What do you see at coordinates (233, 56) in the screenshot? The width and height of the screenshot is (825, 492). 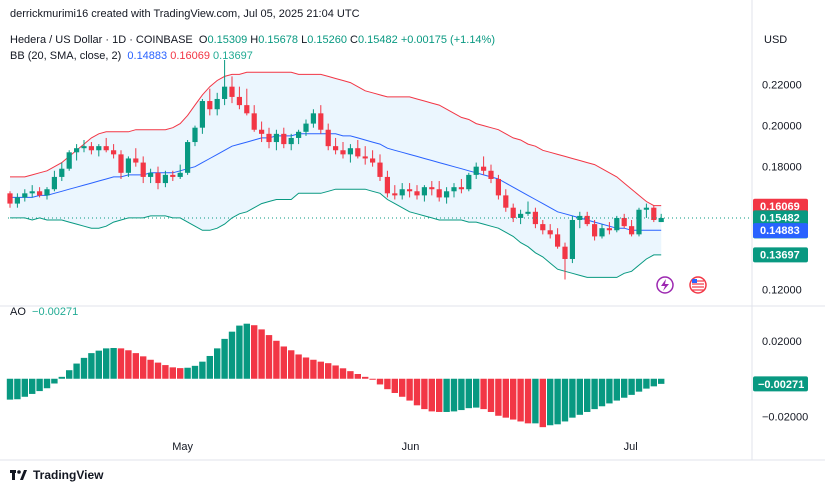 I see `bb-lower-value: 0.13697` at bounding box center [233, 56].